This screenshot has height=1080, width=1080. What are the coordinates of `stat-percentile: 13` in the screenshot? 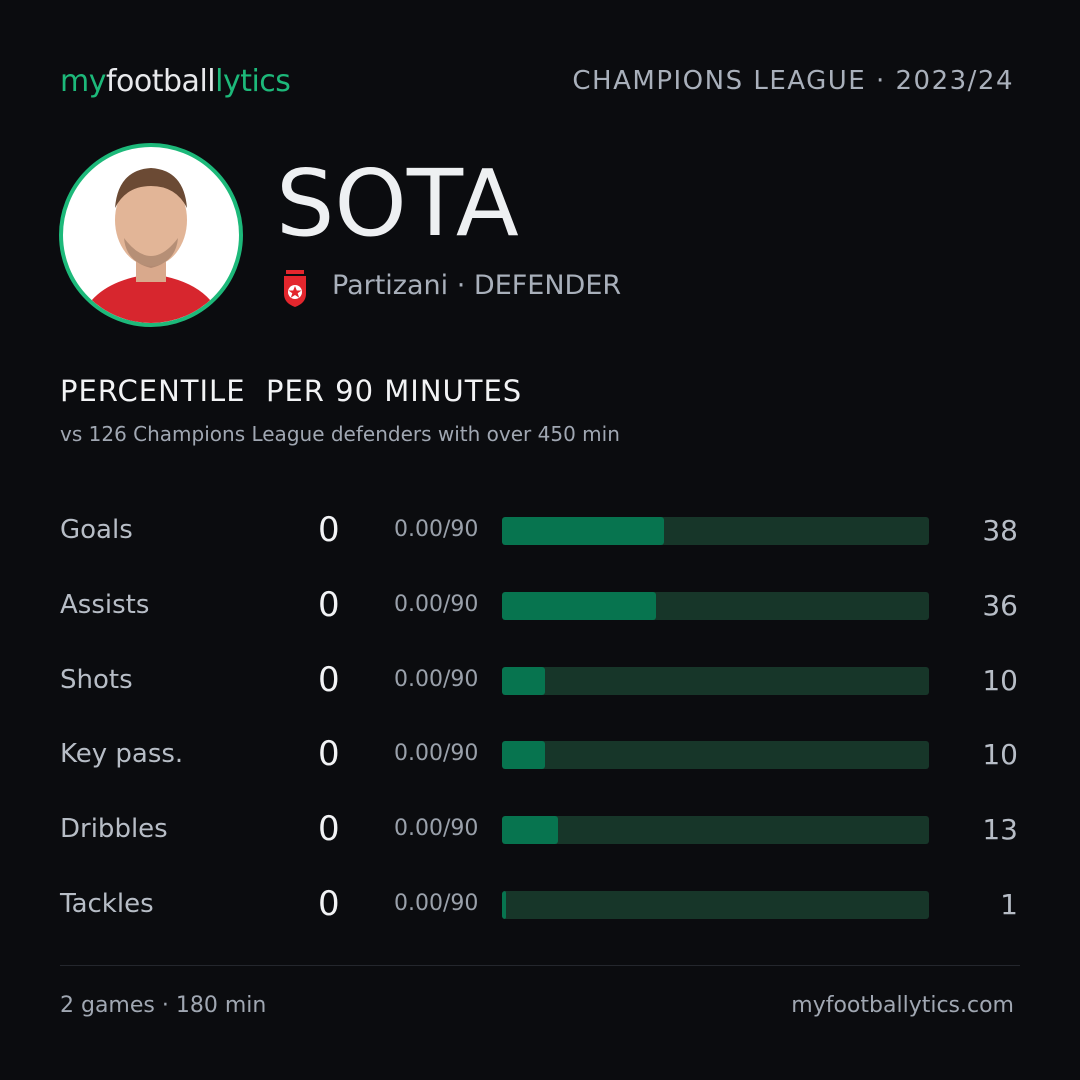 It's located at (1000, 830).